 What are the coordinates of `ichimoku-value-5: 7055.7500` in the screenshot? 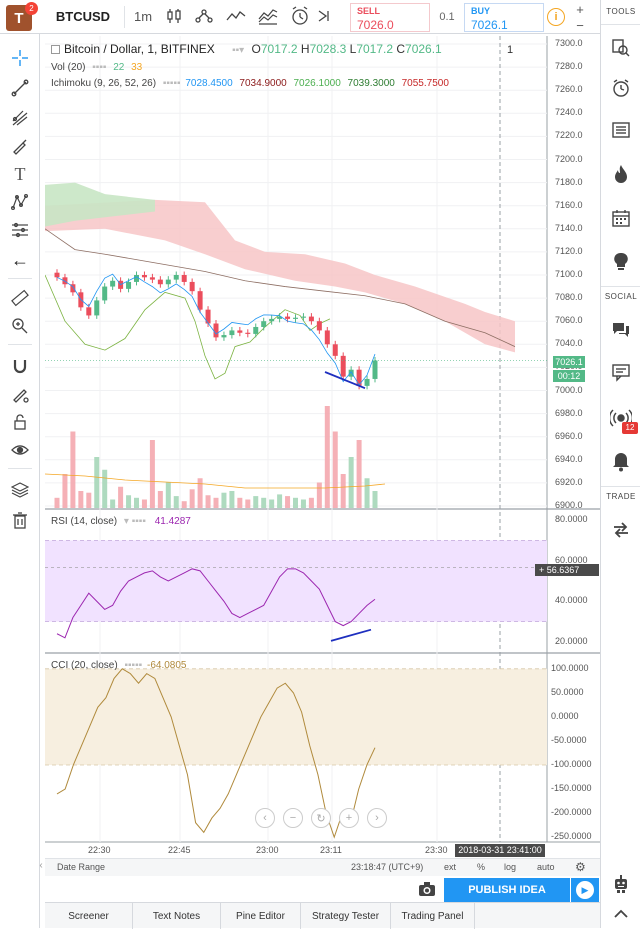 It's located at (425, 83).